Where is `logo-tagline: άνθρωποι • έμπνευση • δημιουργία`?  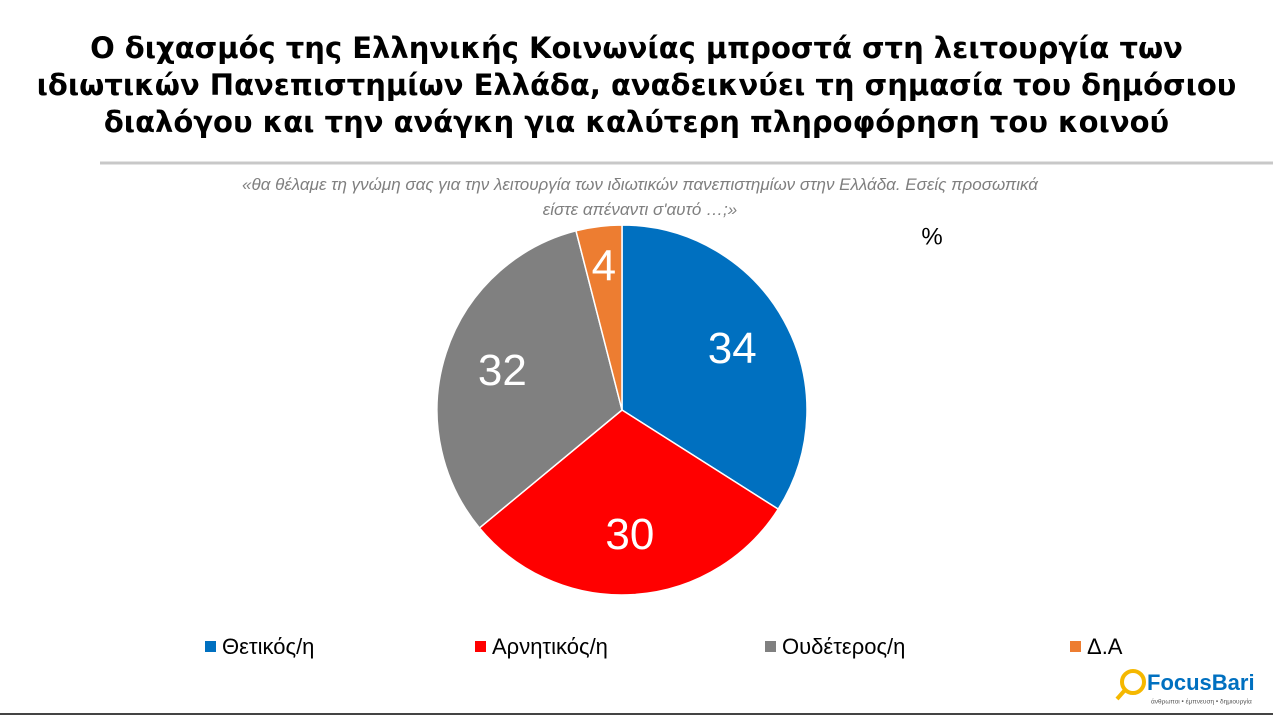
logo-tagline: άνθρωποι • έμπνευση • δημιουργία is located at coordinates (1201, 702).